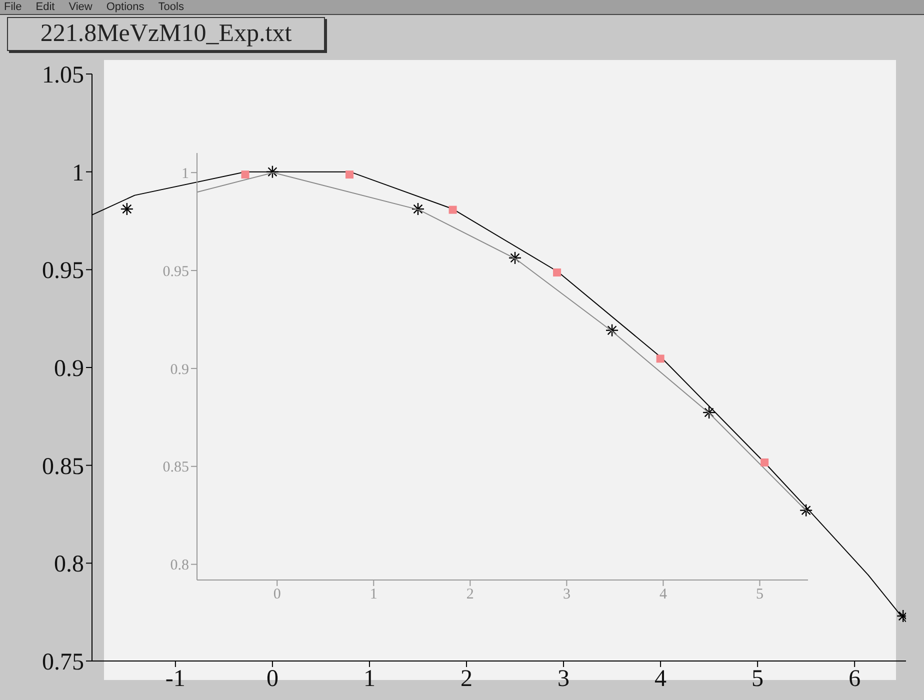 The image size is (924, 700). I want to click on y-tick-label: 1.05, so click(63, 75).